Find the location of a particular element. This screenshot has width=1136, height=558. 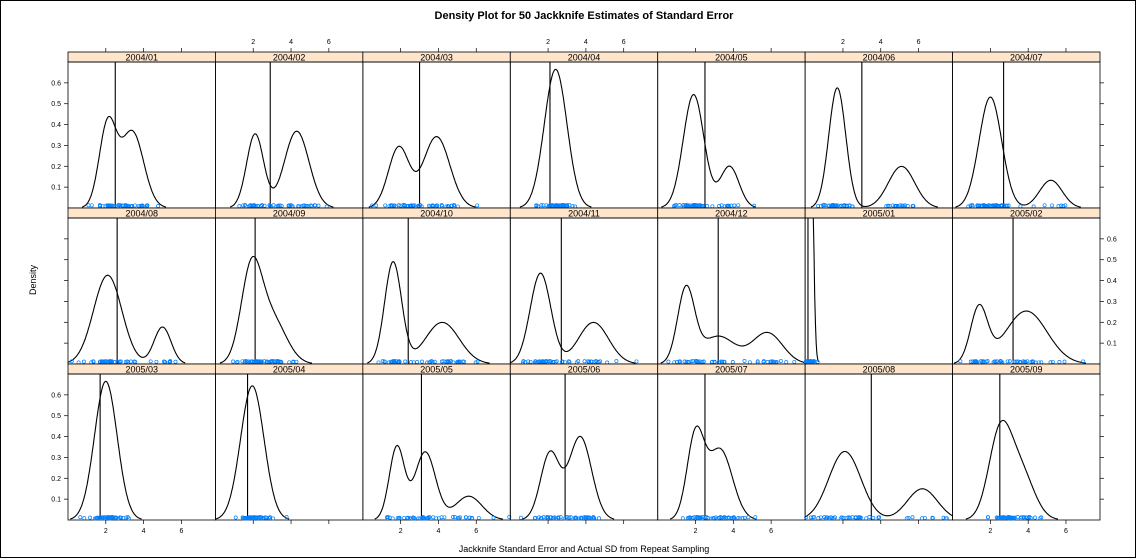

y-tick-label: 0.1 is located at coordinates (56, 500).